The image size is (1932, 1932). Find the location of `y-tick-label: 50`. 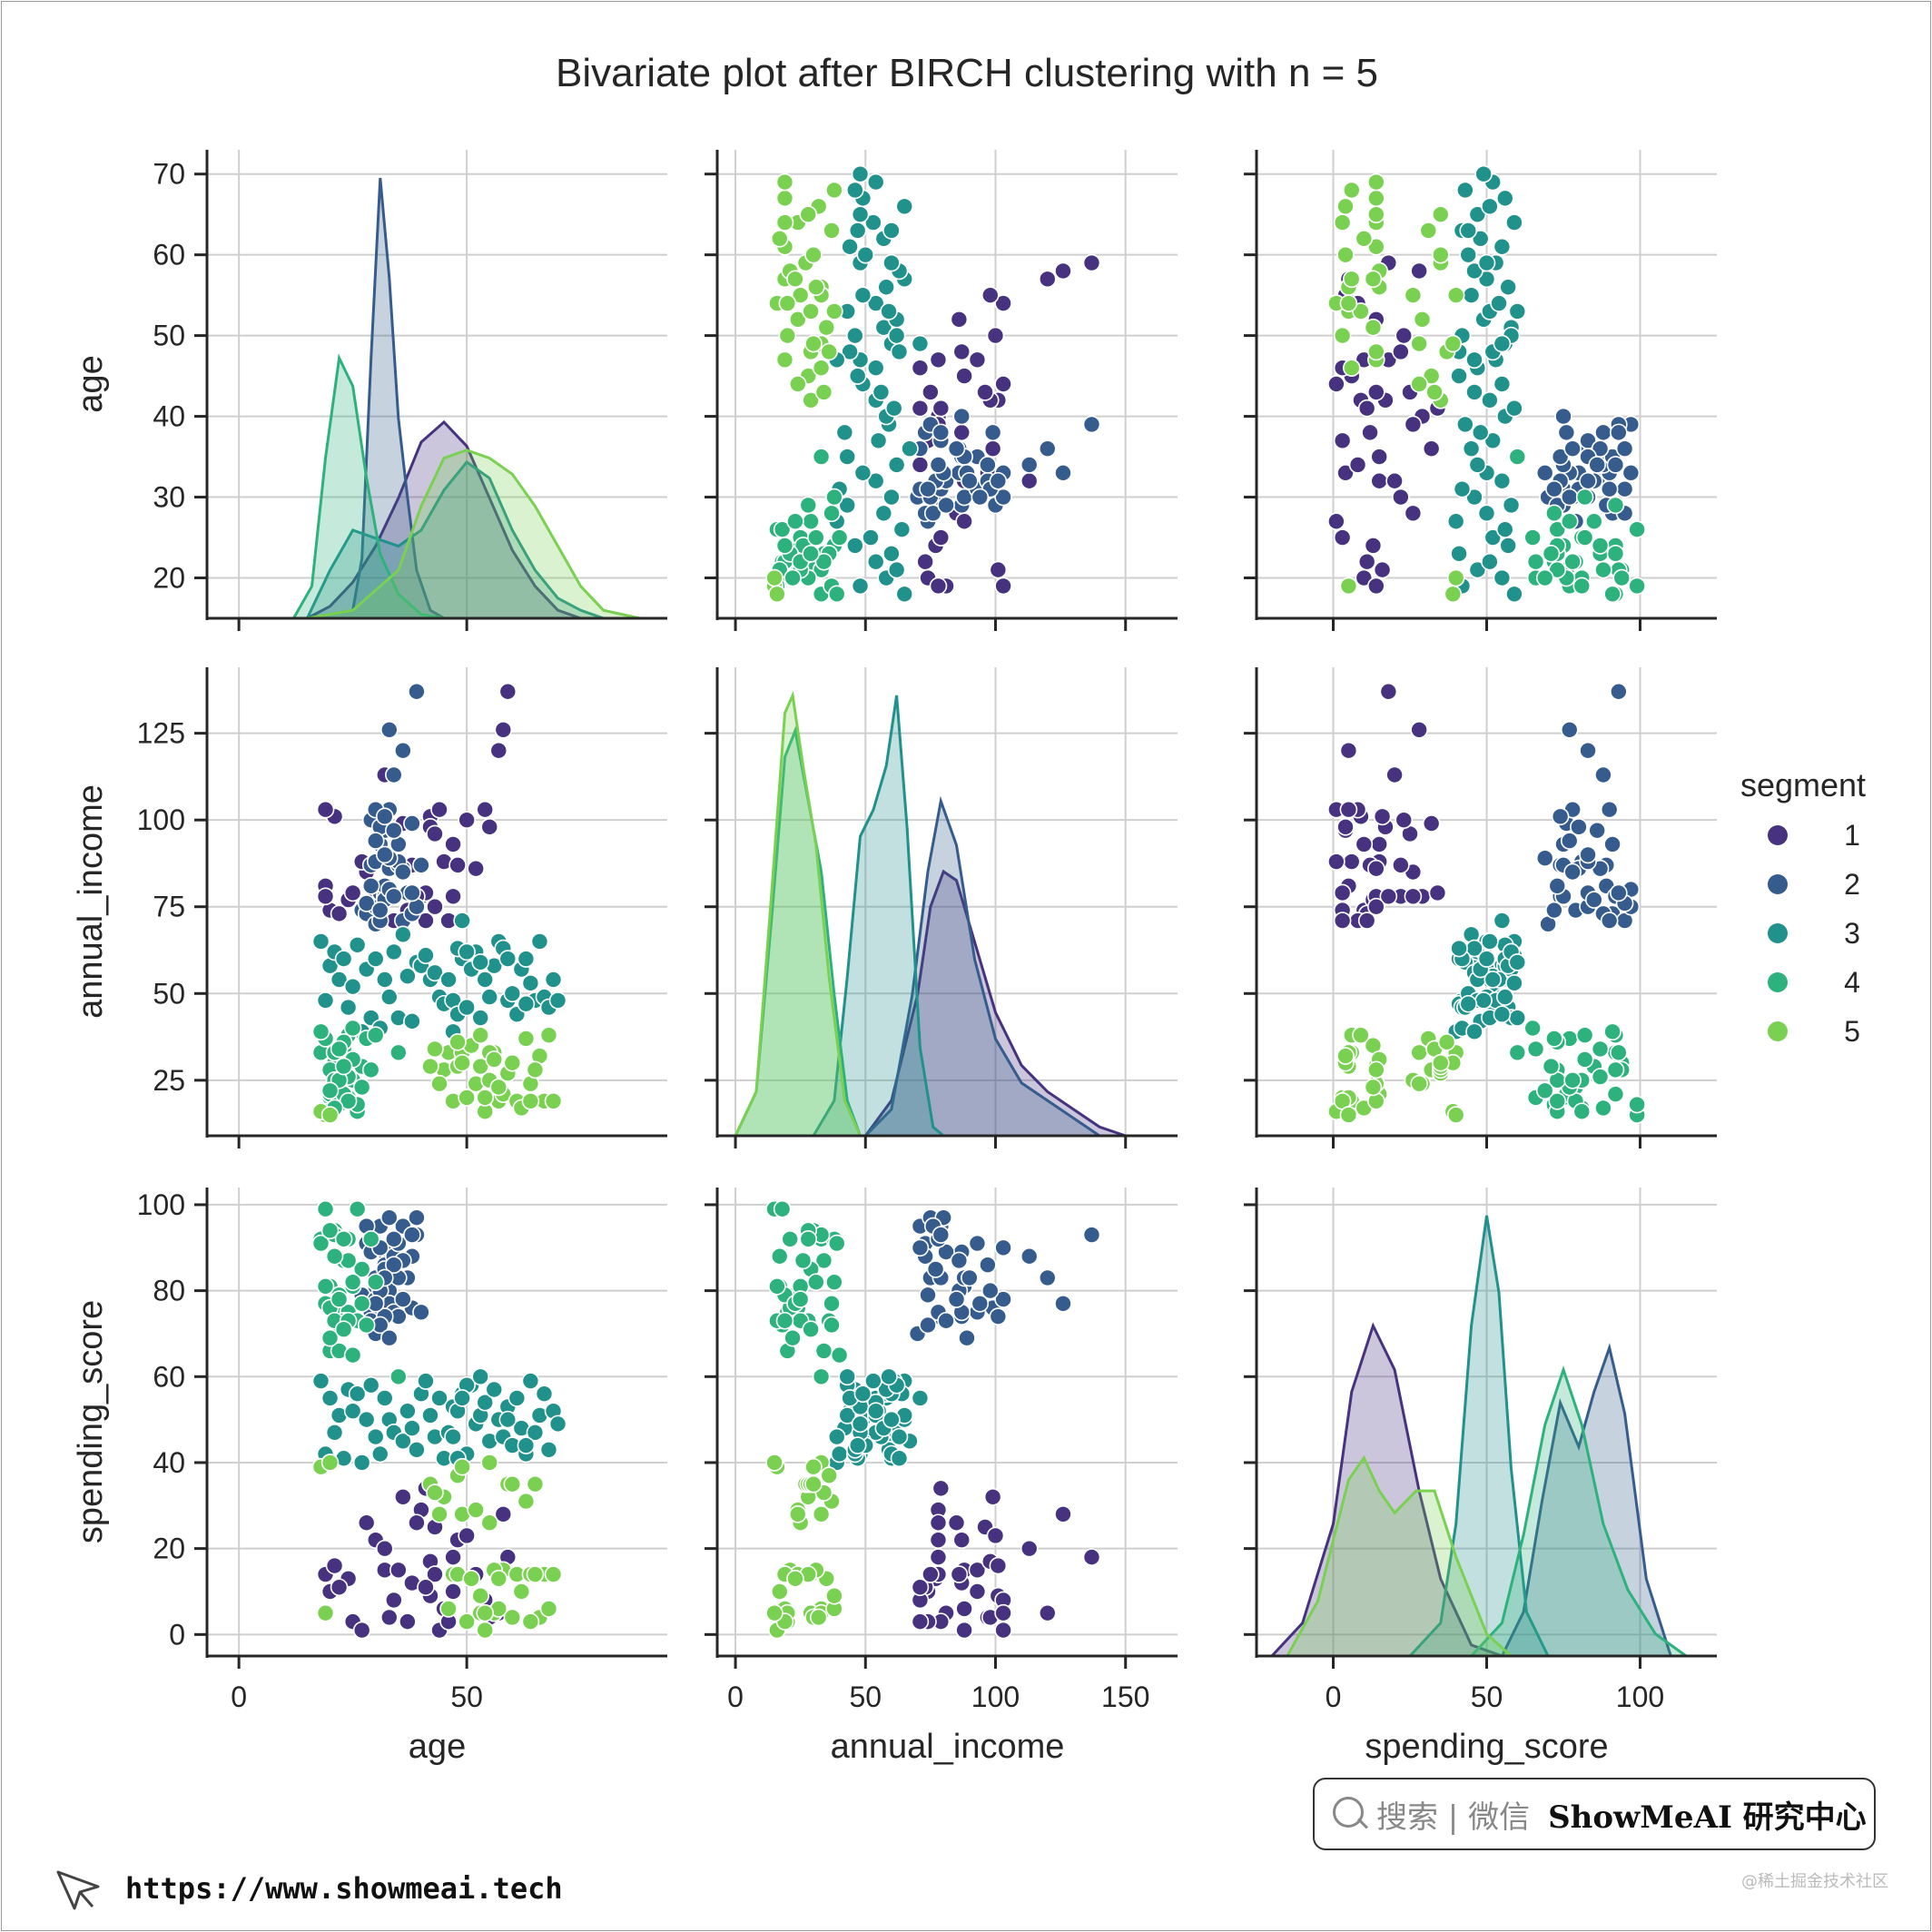

y-tick-label: 50 is located at coordinates (169, 993).